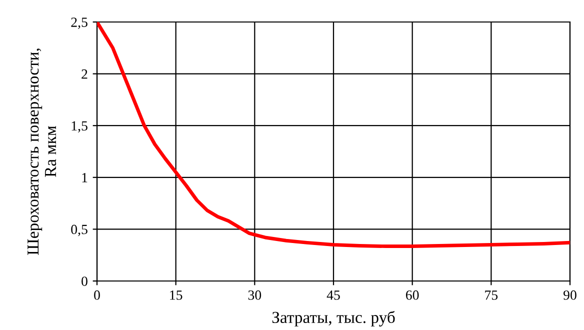 The image size is (584, 330). What do you see at coordinates (176, 295) in the screenshot?
I see `x-tick-label: 15` at bounding box center [176, 295].